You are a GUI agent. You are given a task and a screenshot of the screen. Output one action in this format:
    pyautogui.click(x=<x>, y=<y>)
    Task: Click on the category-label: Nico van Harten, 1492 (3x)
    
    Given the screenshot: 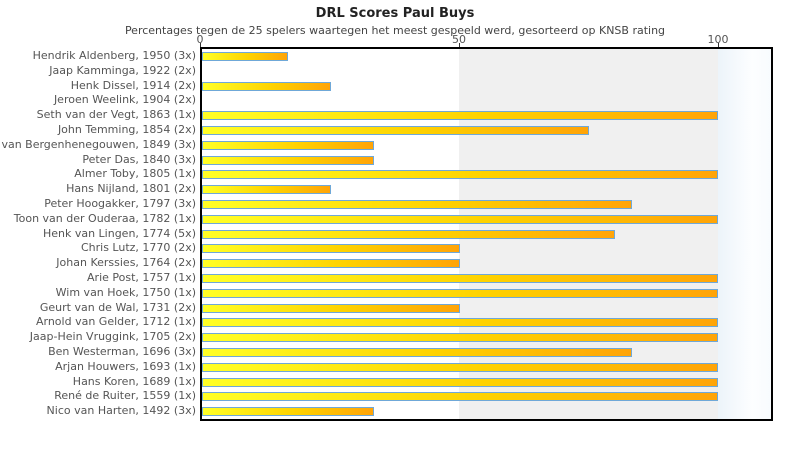 What is the action you would take?
    pyautogui.click(x=121, y=411)
    